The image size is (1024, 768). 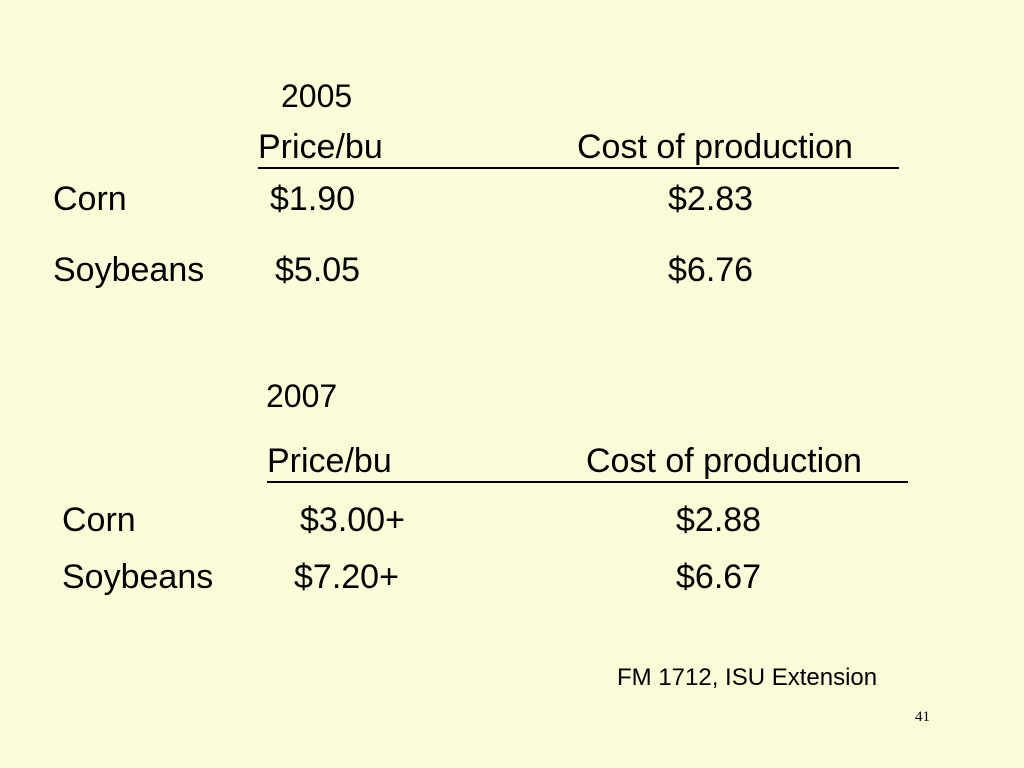 What do you see at coordinates (302, 396) in the screenshot?
I see `year-2007-label: 2007` at bounding box center [302, 396].